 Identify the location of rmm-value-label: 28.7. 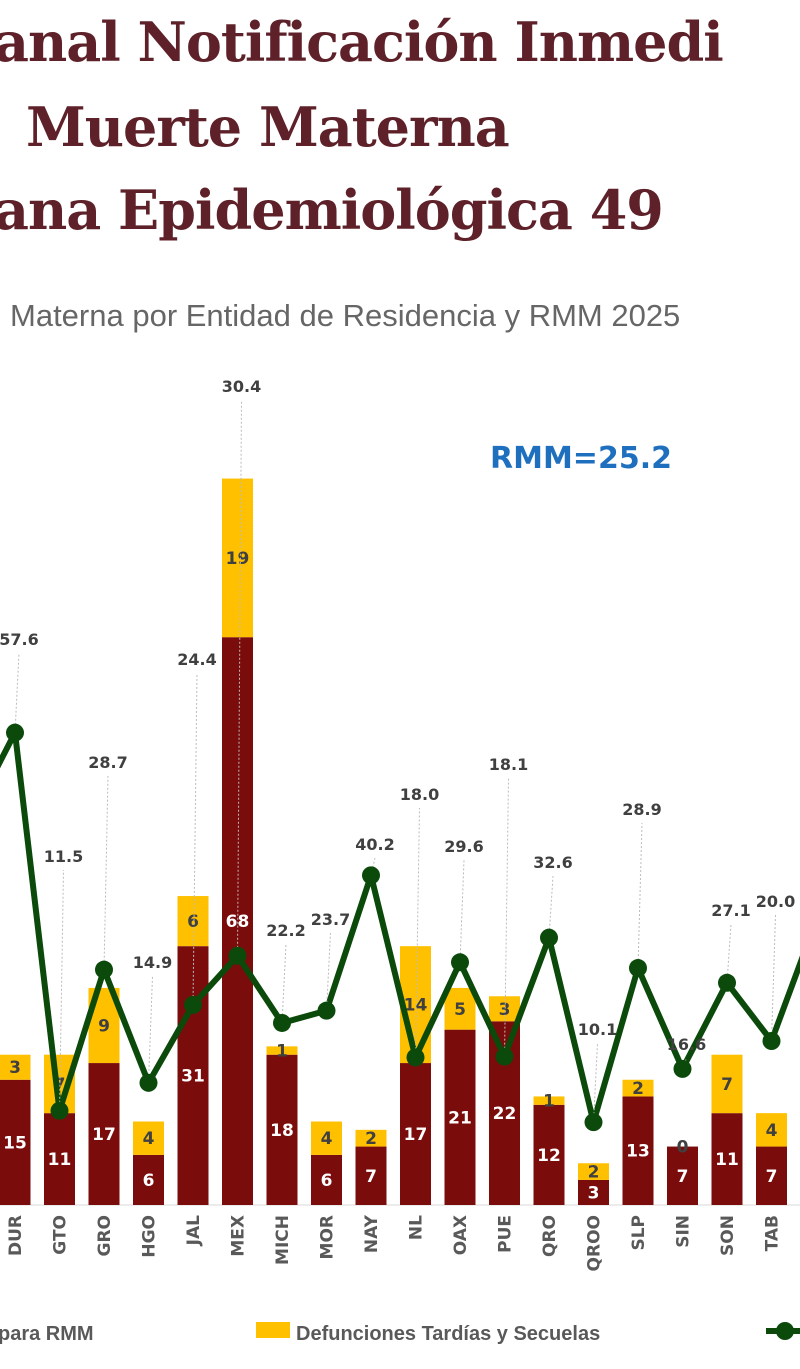
(107, 762).